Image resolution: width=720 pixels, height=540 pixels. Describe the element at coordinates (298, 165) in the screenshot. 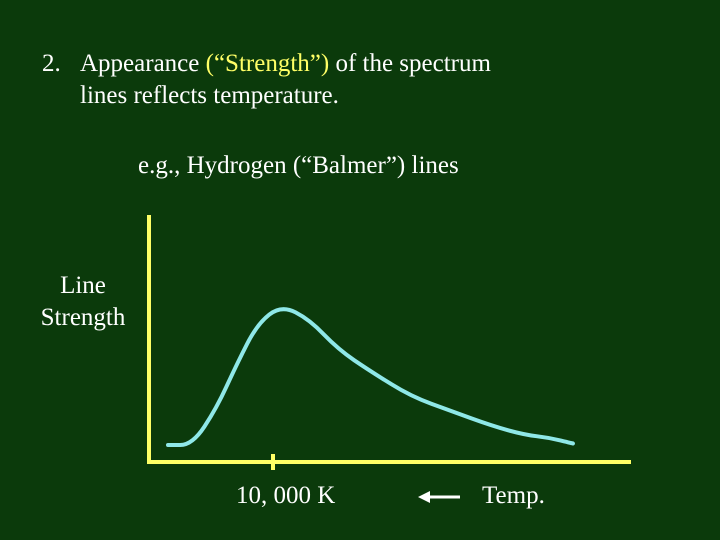

I see `example-caption: e.g., Hydrogen (“Balmer”) lines` at that location.